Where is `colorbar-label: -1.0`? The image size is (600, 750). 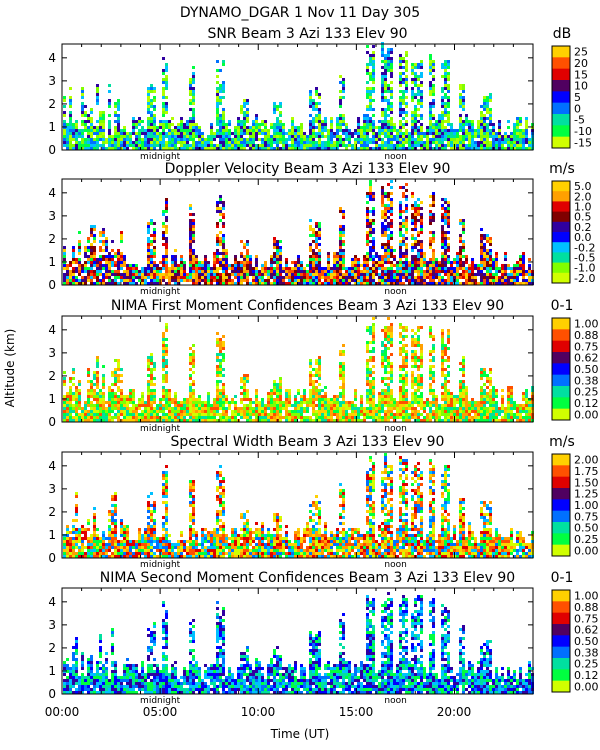 colorbar-label: -1.0 is located at coordinates (584, 268).